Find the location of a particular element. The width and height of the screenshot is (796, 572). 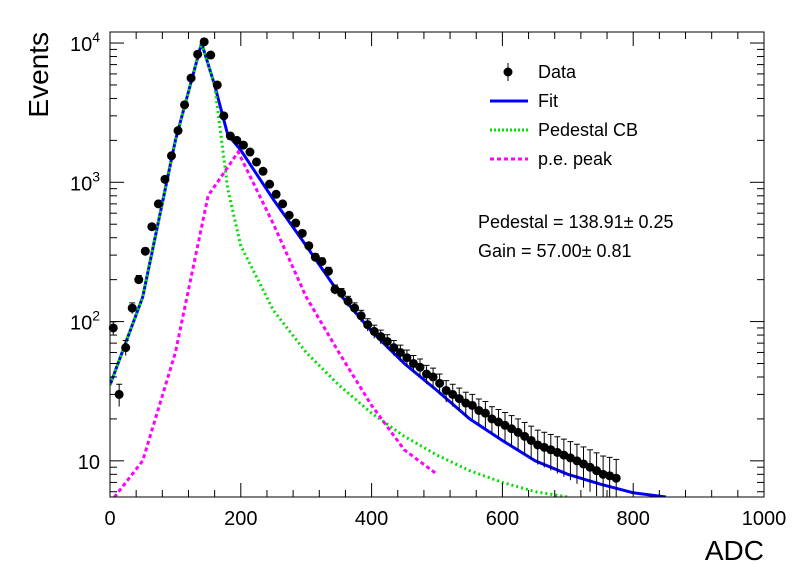

x-tick-label: 600 is located at coordinates (502, 519).